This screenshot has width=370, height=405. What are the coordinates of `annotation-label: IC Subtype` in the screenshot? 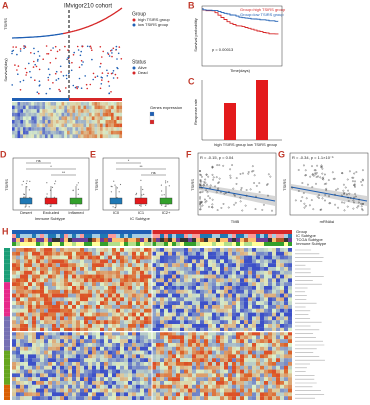 It's located at (306, 235).